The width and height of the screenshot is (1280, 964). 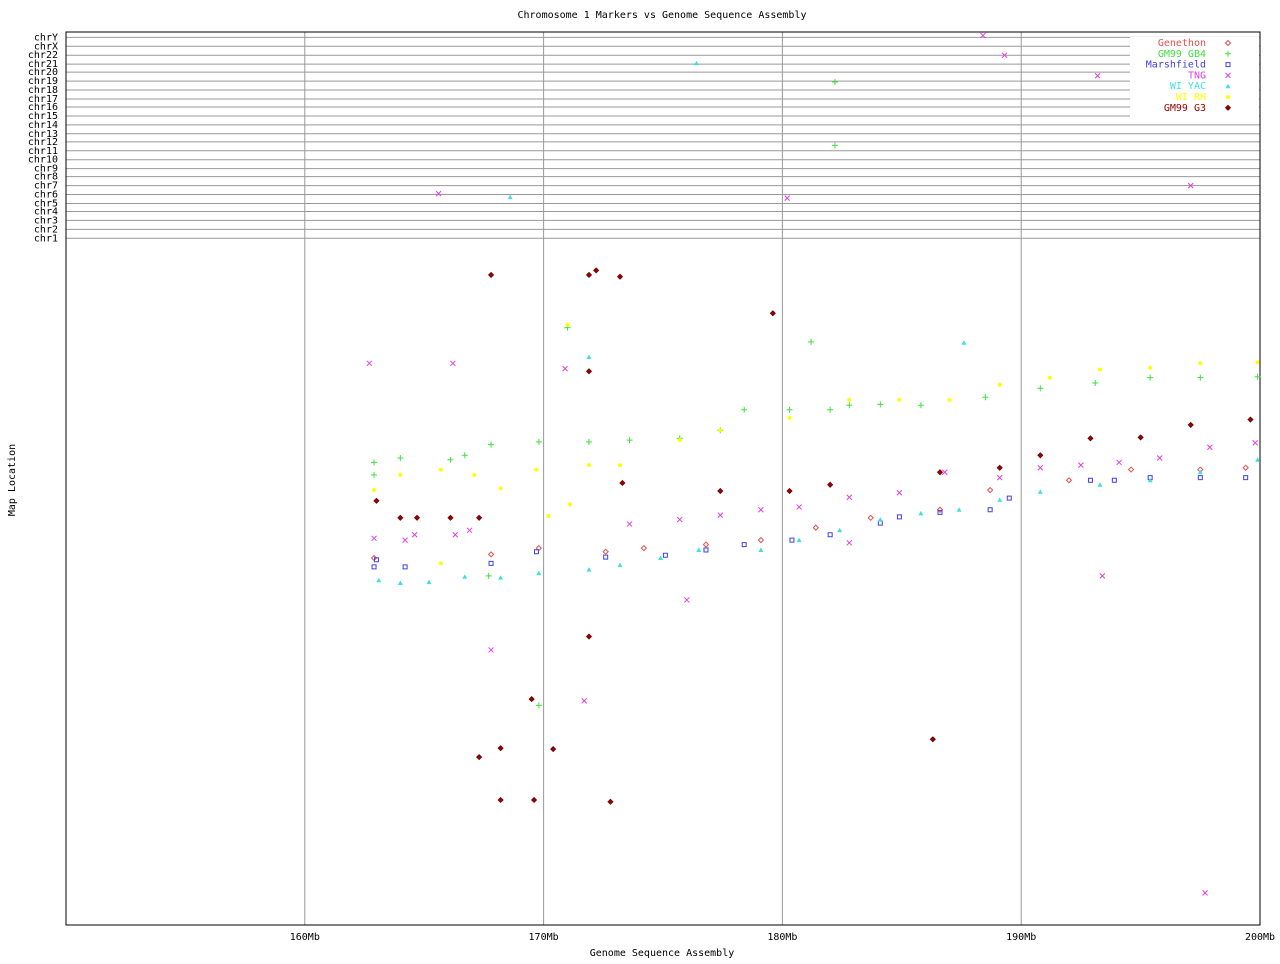 What do you see at coordinates (1188, 86) in the screenshot?
I see `legend-label: WI YAC` at bounding box center [1188, 86].